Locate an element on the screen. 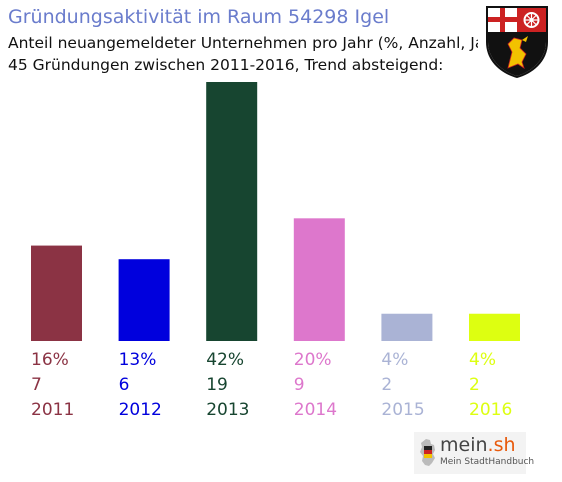  coat-of-arms-icon is located at coordinates (517, 41).